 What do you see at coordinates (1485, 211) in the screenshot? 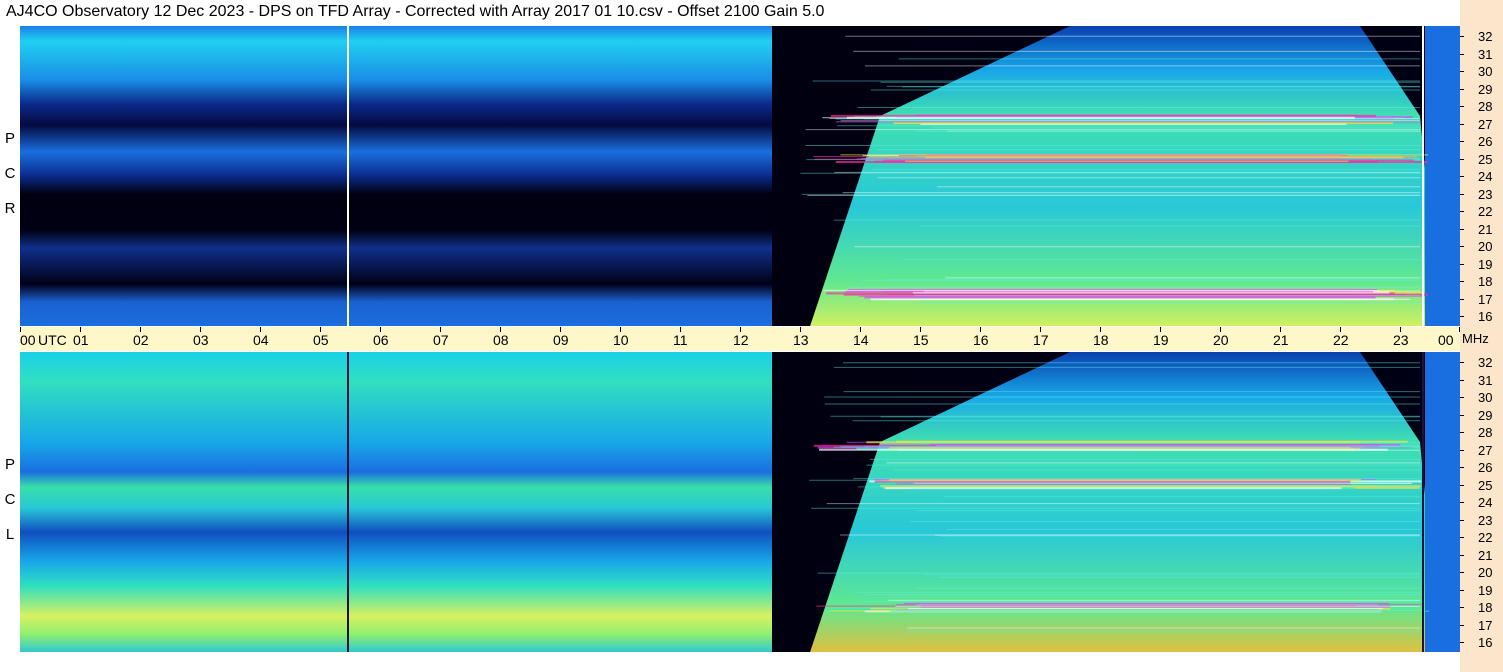
I see `freq-tick-label: 22` at bounding box center [1485, 211].